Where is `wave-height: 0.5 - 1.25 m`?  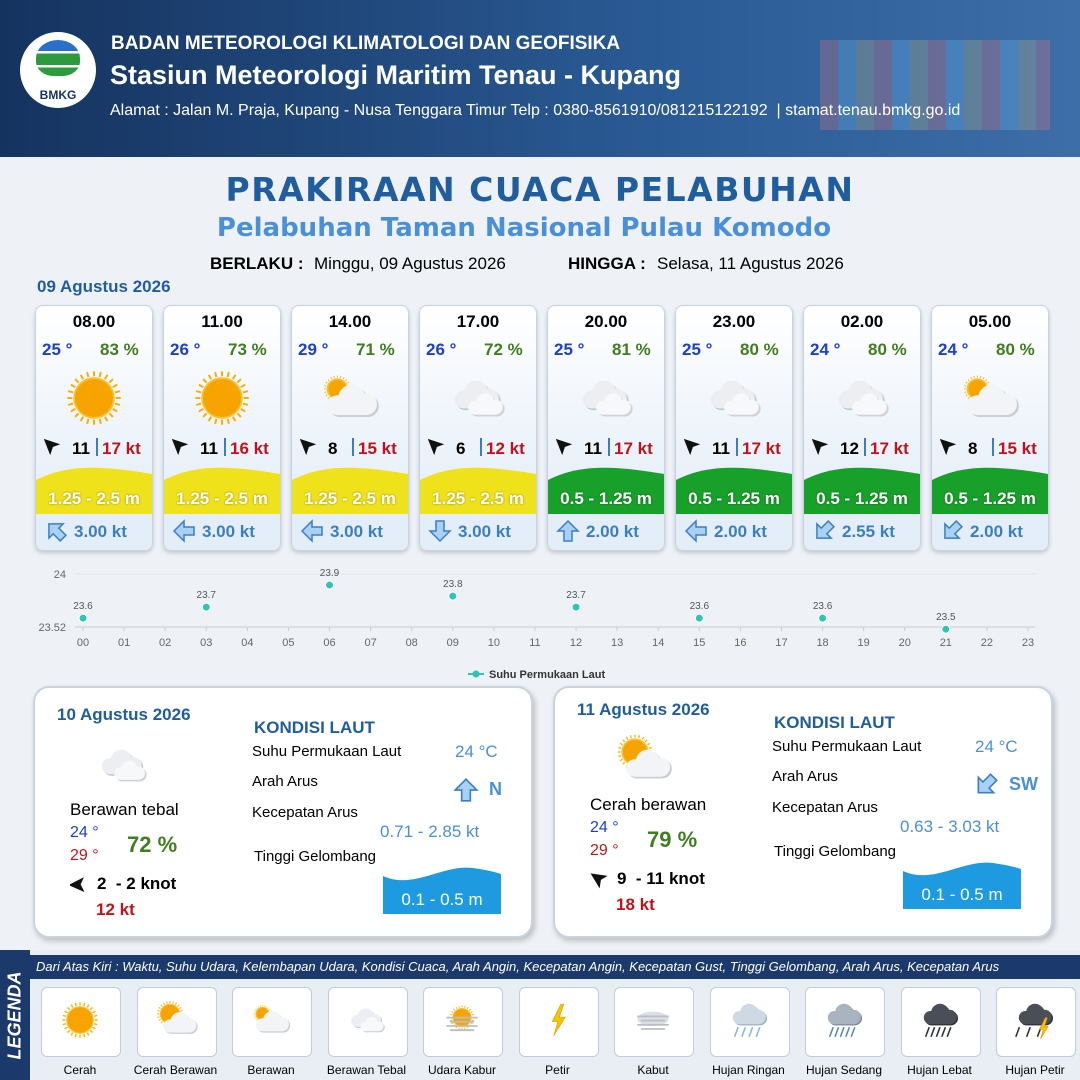
wave-height: 0.5 - 1.25 m is located at coordinates (606, 498).